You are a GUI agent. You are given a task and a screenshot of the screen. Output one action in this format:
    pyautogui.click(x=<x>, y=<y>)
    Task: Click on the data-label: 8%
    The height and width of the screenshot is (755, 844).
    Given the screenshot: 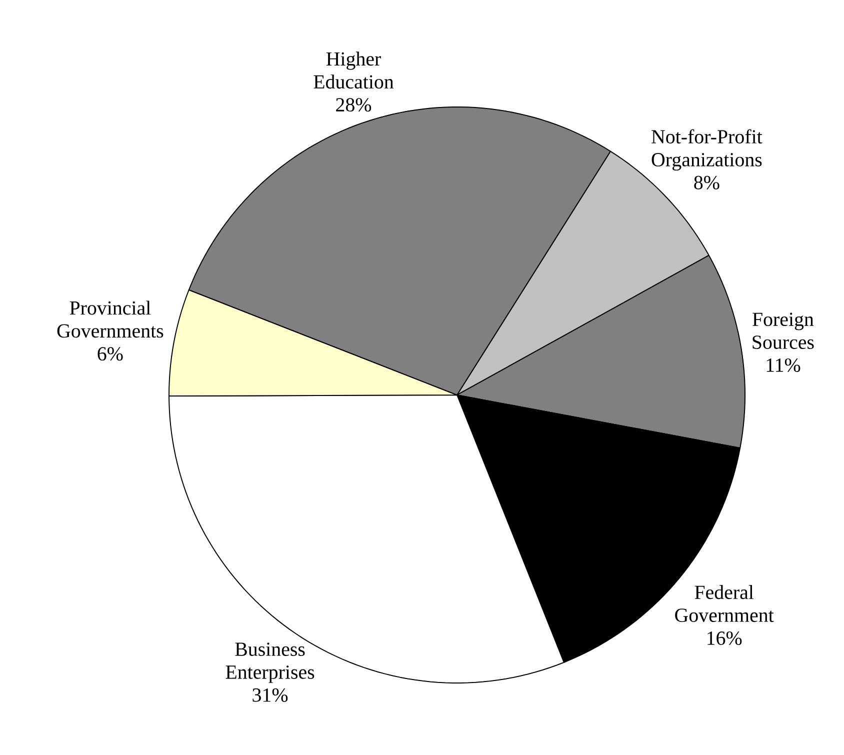 What is the action you would take?
    pyautogui.click(x=707, y=183)
    